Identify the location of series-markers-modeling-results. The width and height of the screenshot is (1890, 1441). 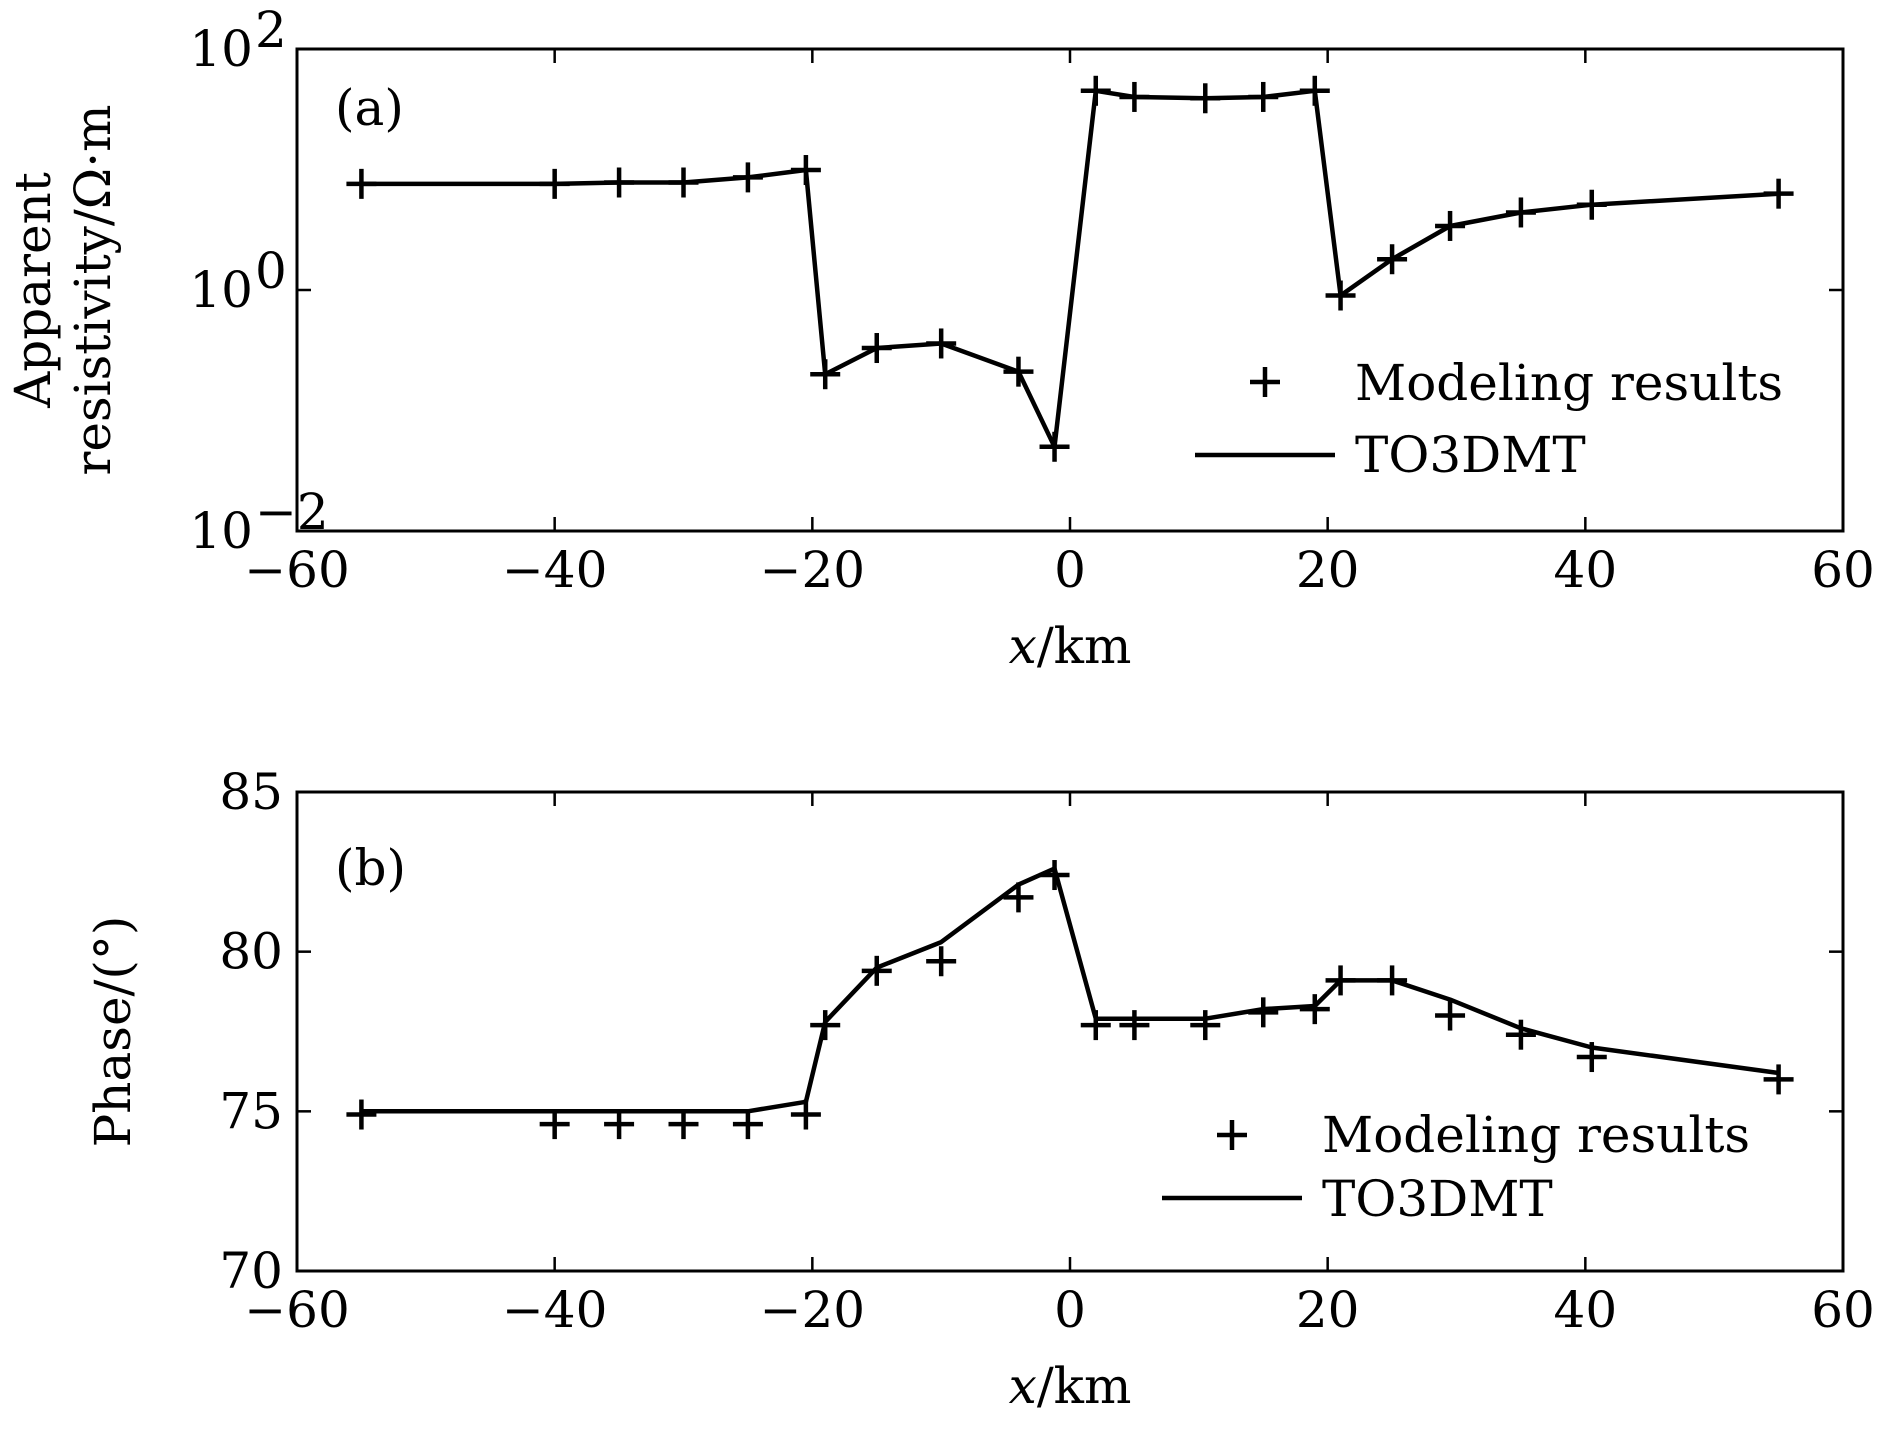
(1070, 1000).